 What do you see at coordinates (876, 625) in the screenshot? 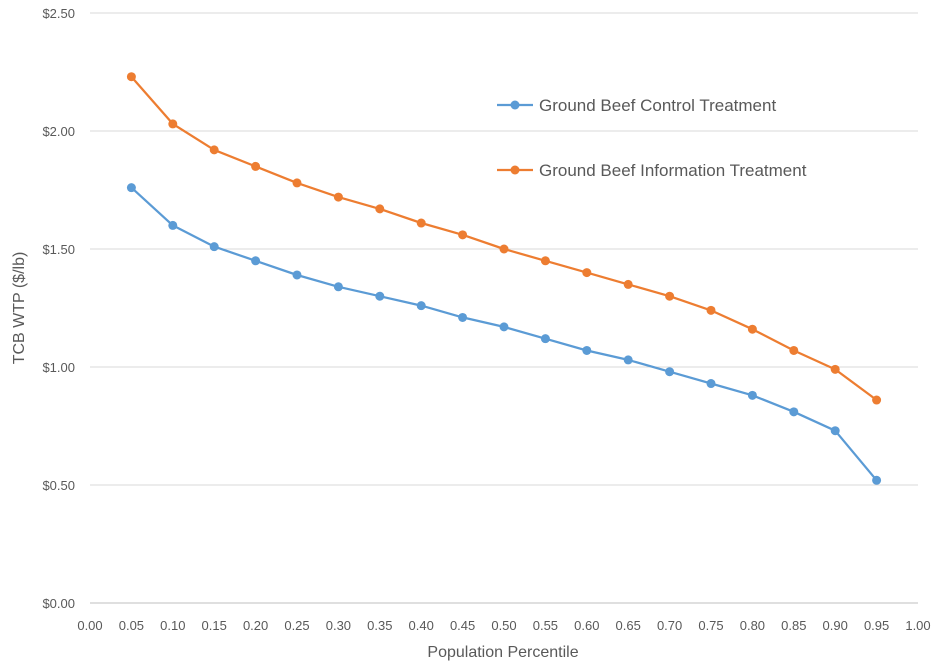
I see `x-tick-label: 0.95` at bounding box center [876, 625].